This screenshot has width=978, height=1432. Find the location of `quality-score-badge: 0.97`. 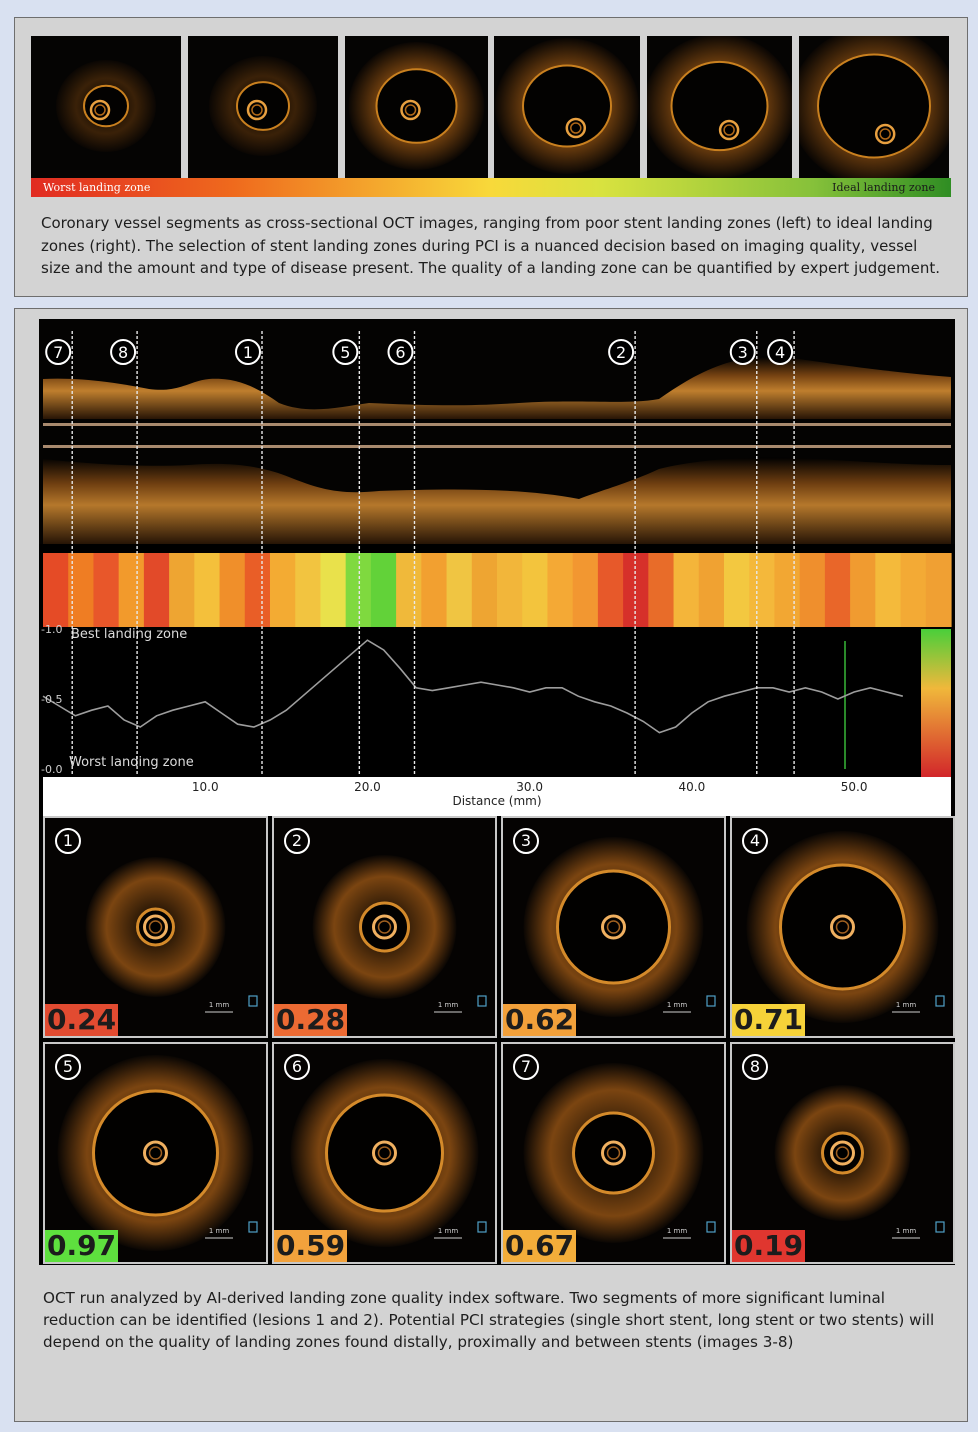

quality-score-badge: 0.97 is located at coordinates (82, 1245).